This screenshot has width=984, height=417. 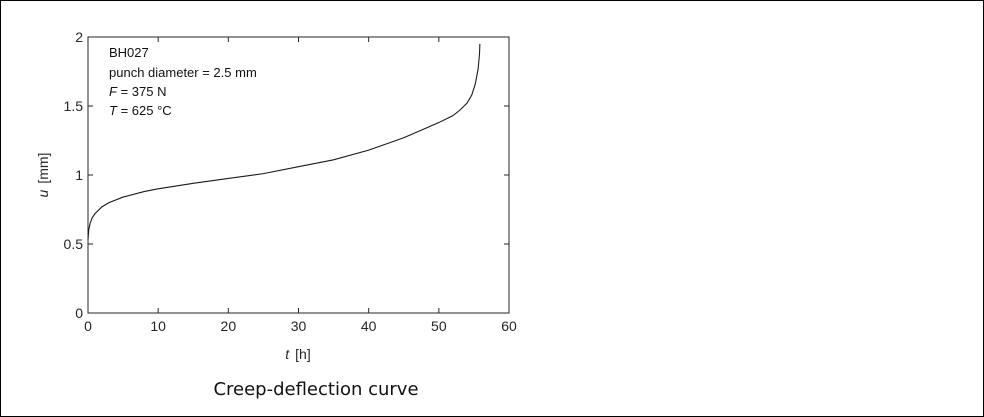 What do you see at coordinates (79, 37) in the screenshot?
I see `y-tick-label: 2` at bounding box center [79, 37].